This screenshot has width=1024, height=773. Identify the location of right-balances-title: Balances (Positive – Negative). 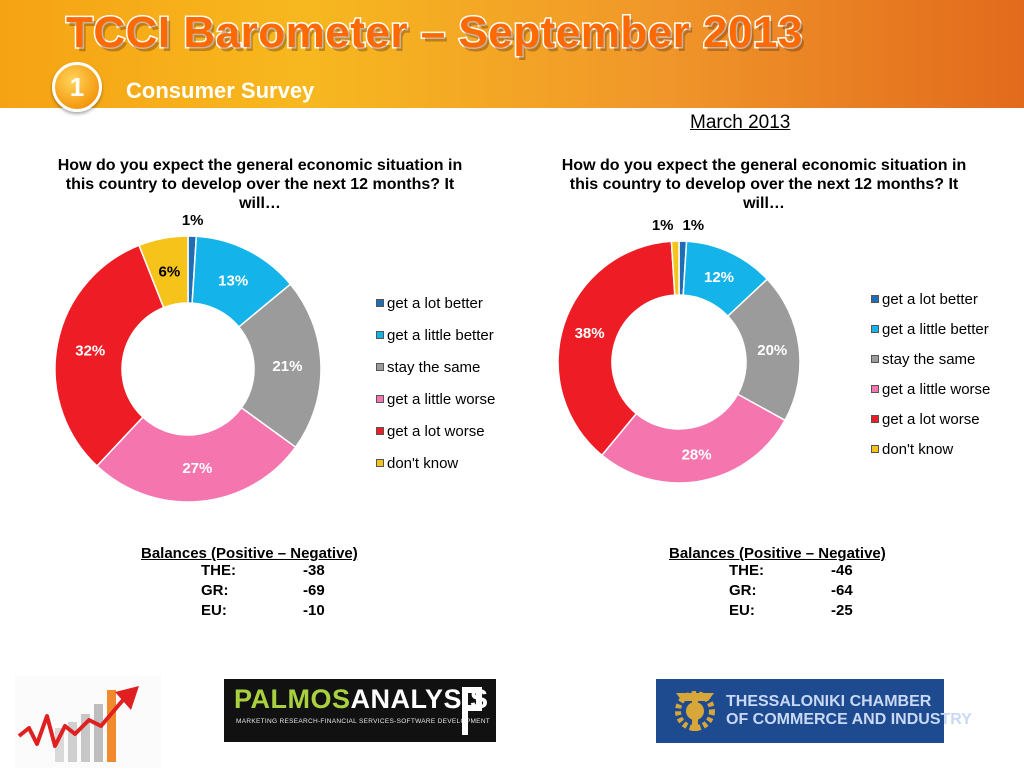
(777, 553).